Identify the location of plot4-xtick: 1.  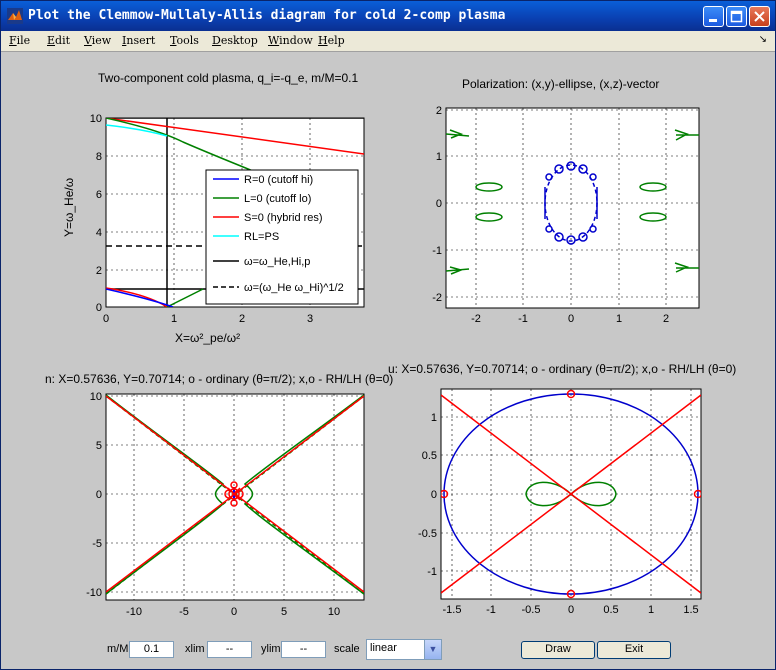
(651, 610).